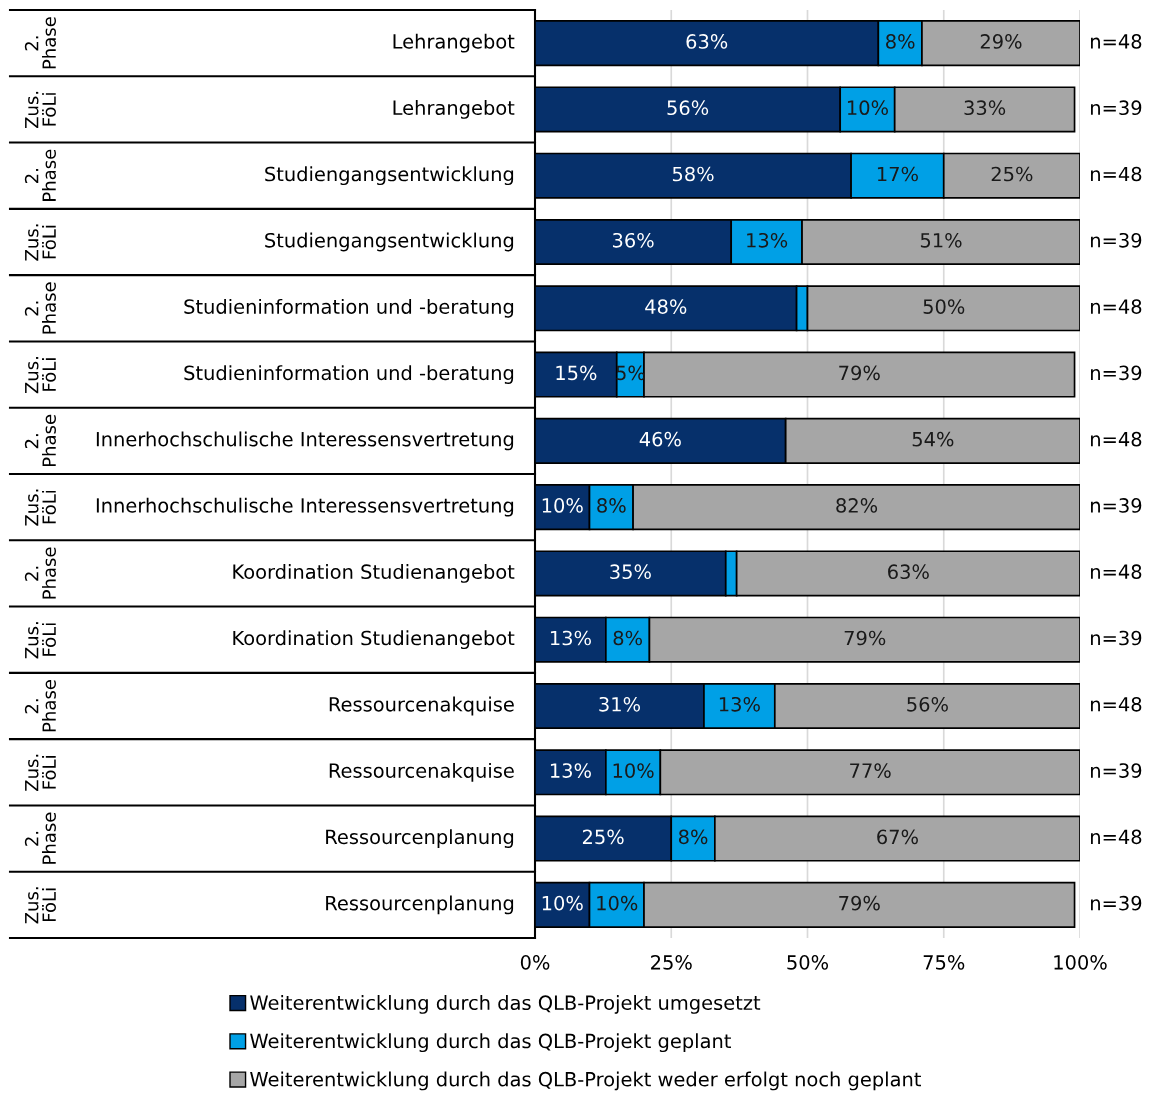 The width and height of the screenshot is (1159, 1104). I want to click on data-label: 29%, so click(1001, 41).